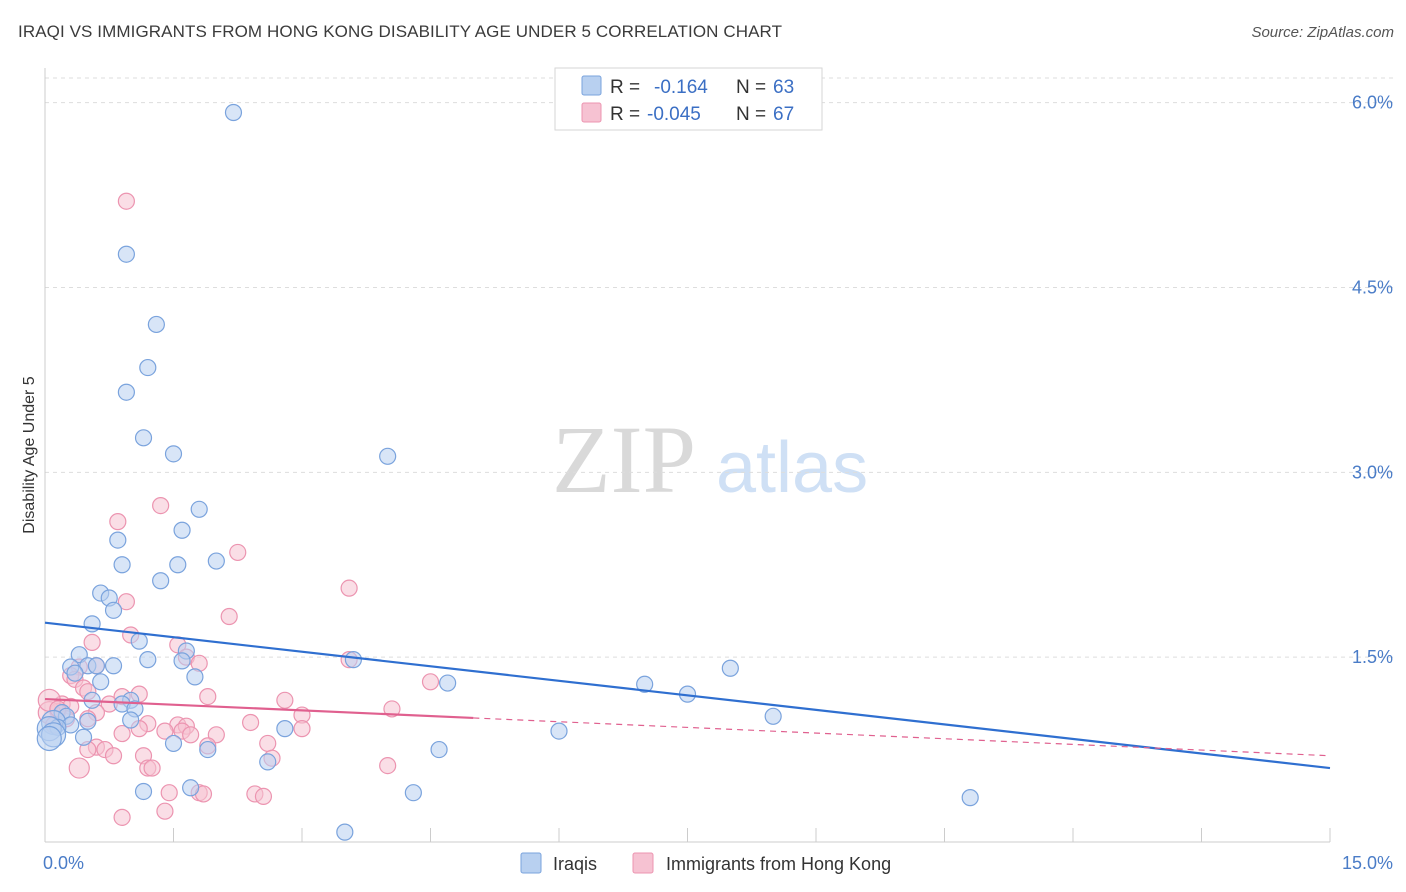  Describe the element at coordinates (1372, 657) in the screenshot. I see `y-tick-label-0: 1.5%` at that location.